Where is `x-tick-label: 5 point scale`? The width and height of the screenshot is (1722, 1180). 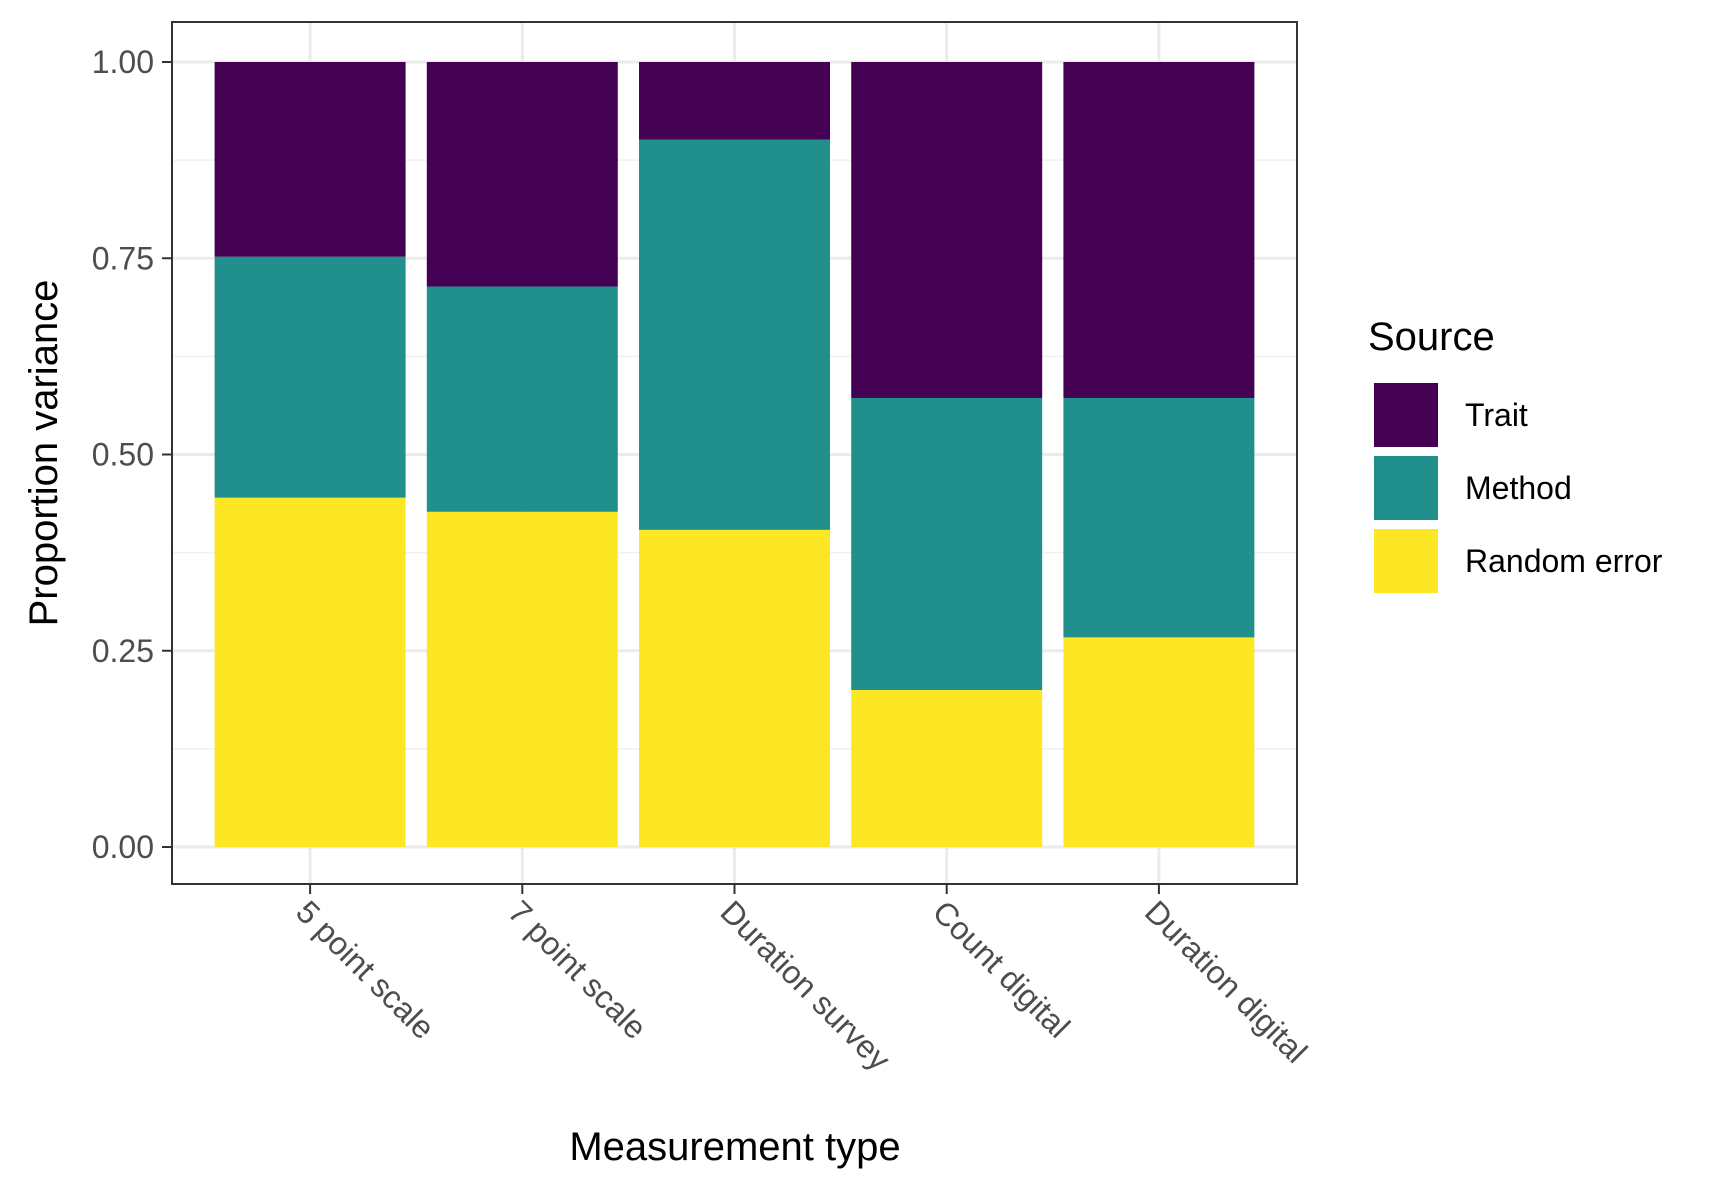 x-tick-label: 5 point scale is located at coordinates (365, 969).